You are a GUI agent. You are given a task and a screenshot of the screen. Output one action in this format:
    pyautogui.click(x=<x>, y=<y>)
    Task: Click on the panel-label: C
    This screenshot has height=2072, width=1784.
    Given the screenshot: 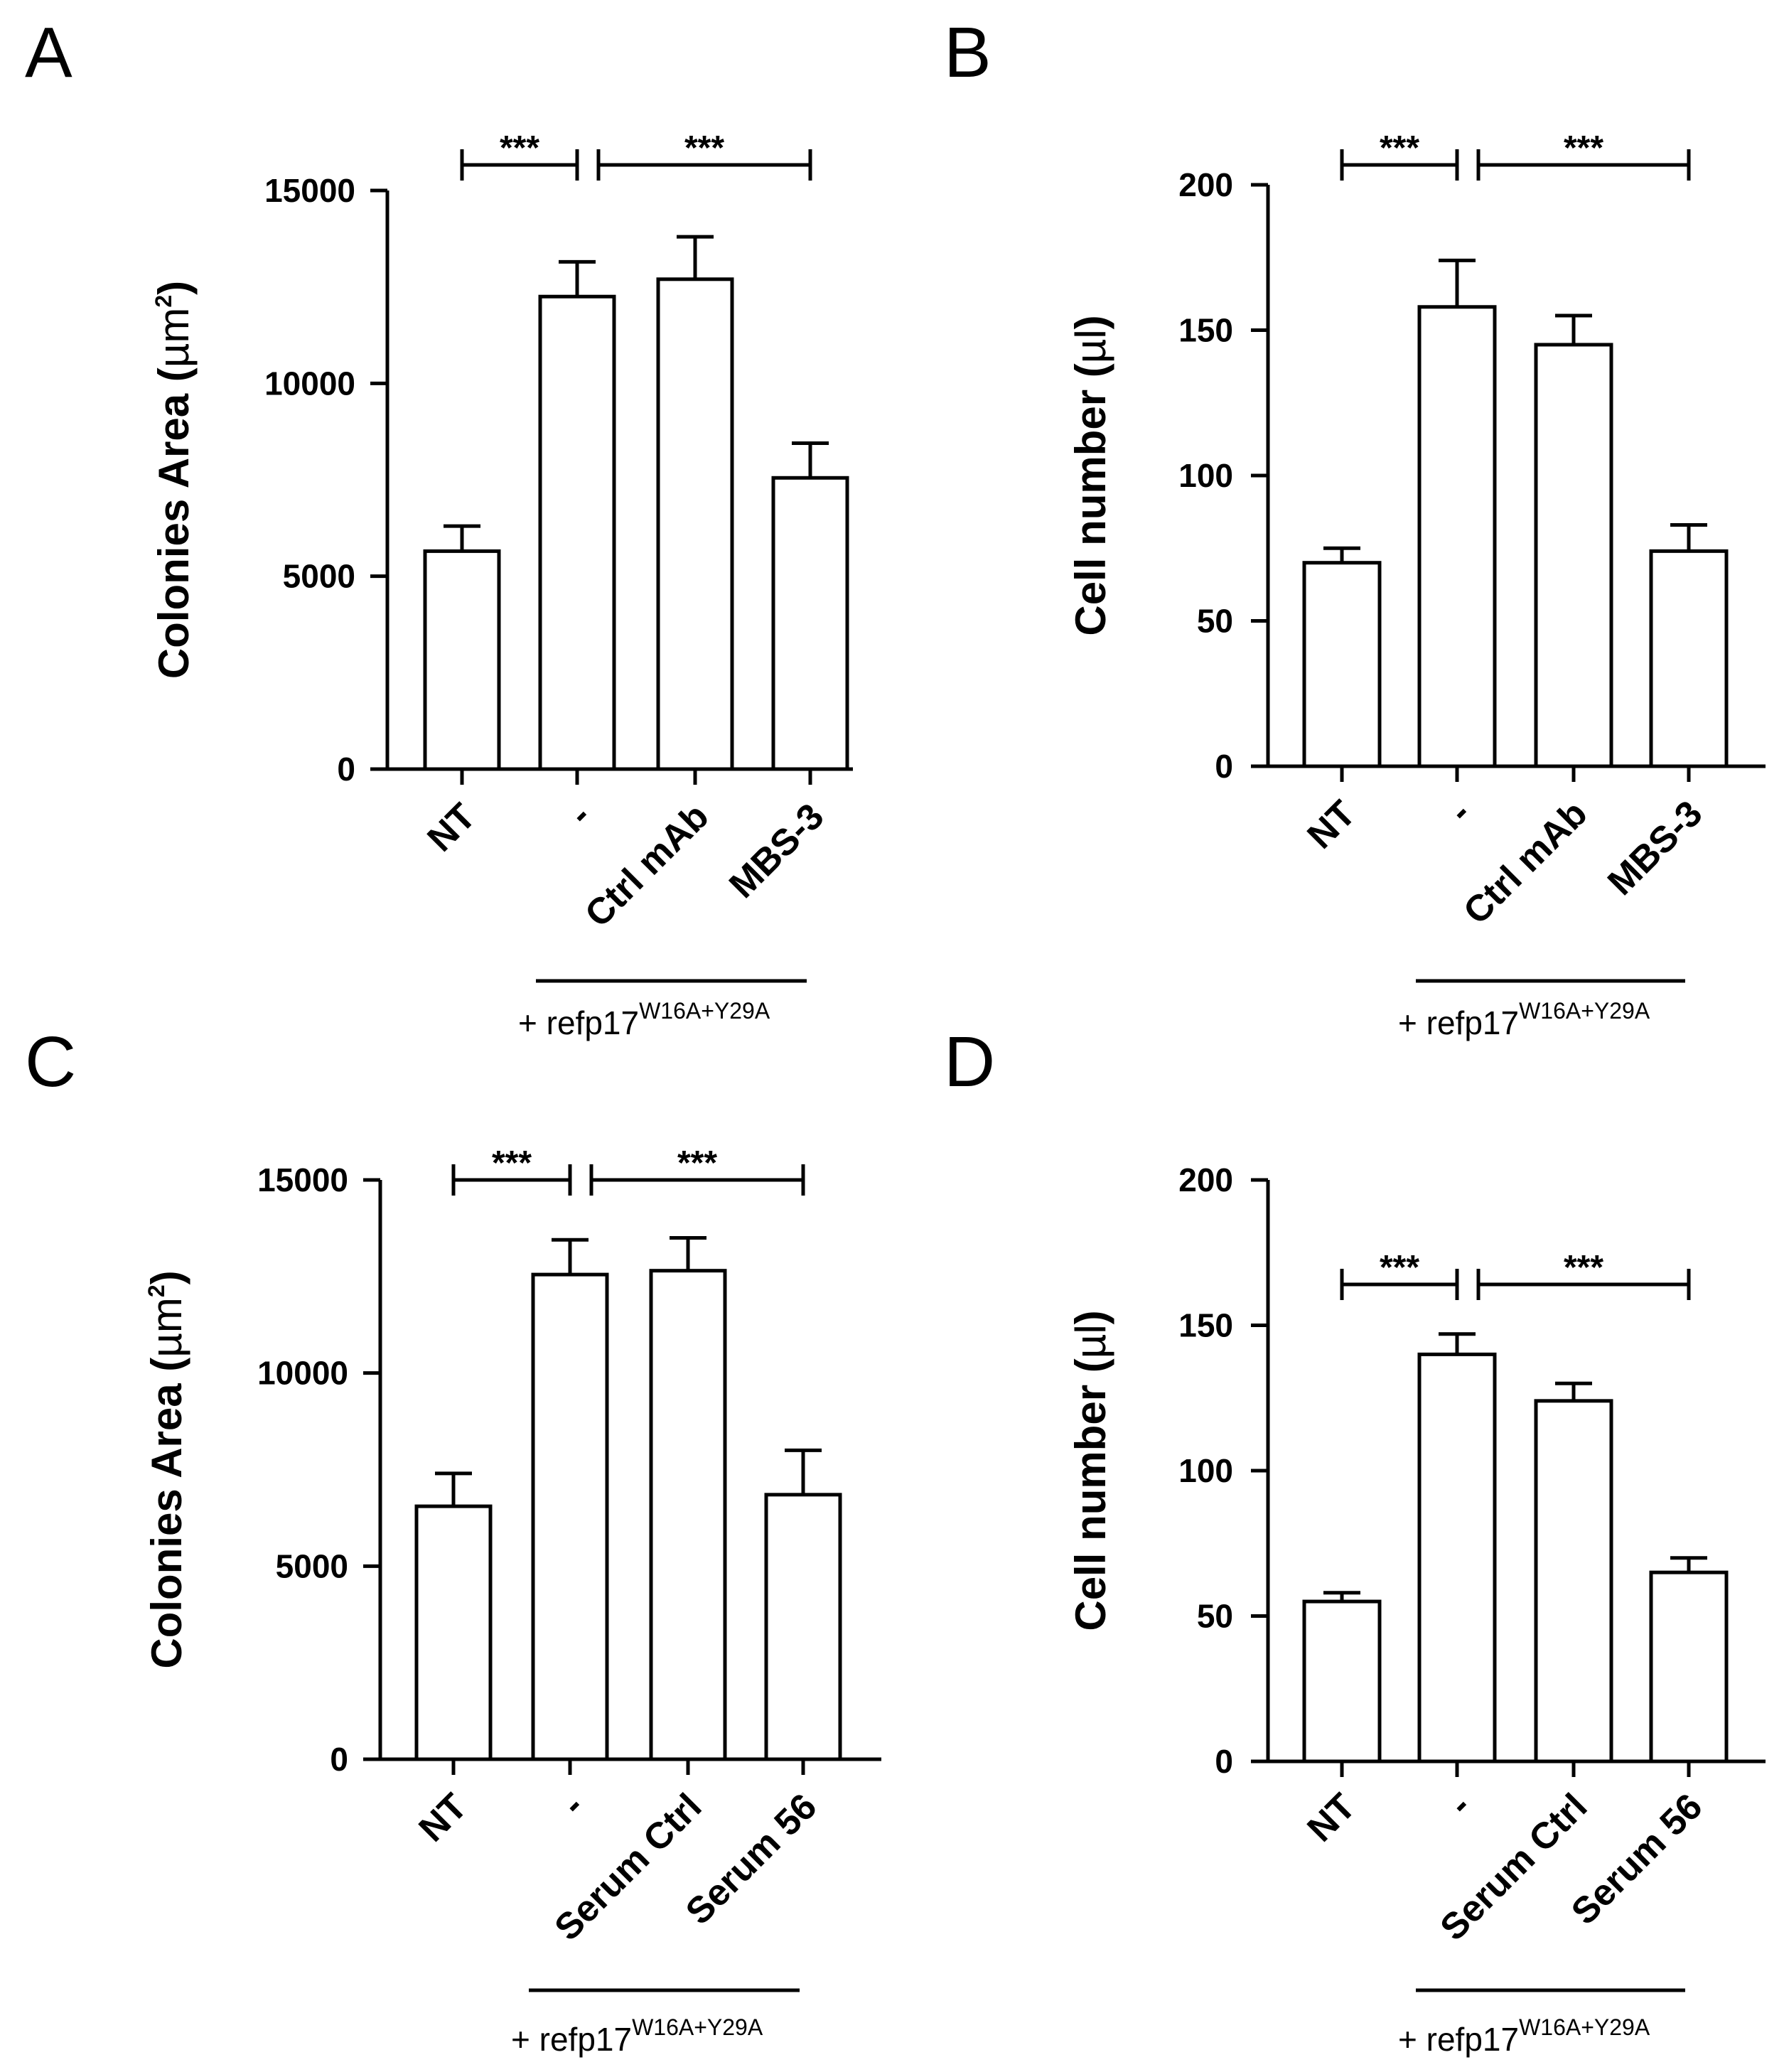 What is the action you would take?
    pyautogui.click(x=50, y=1062)
    